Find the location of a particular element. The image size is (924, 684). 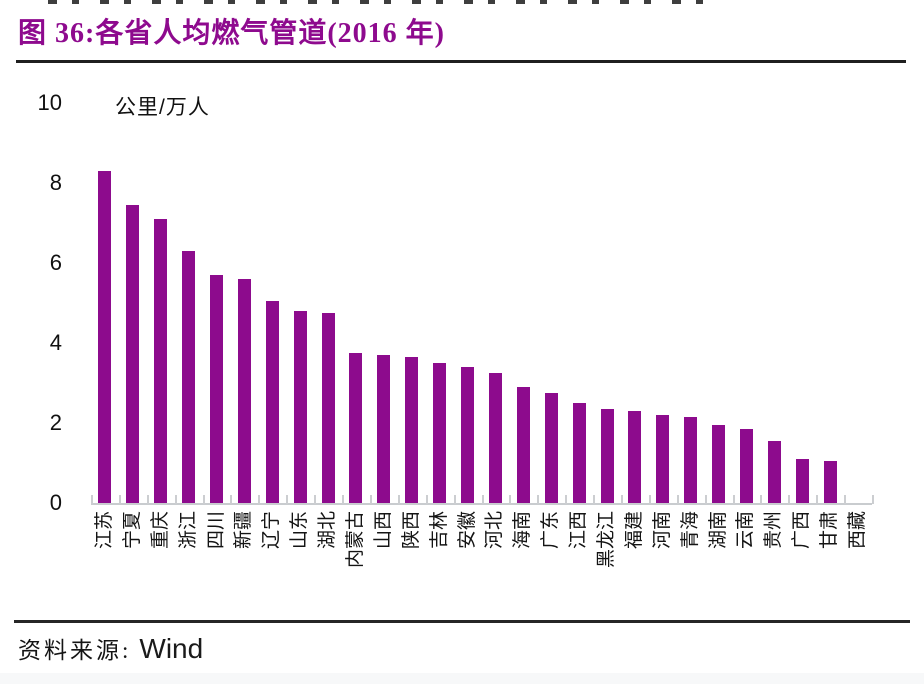

x-category-label: 湖南 is located at coordinates (718, 530).